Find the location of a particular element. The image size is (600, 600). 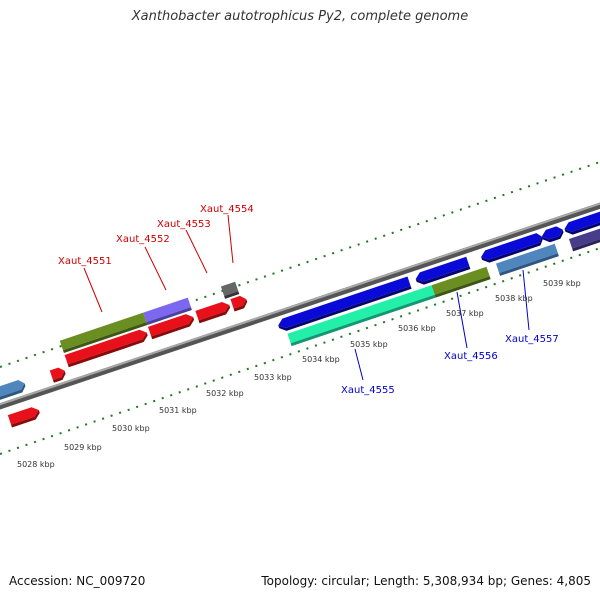

gene-post-c is located at coordinates (584, 235).